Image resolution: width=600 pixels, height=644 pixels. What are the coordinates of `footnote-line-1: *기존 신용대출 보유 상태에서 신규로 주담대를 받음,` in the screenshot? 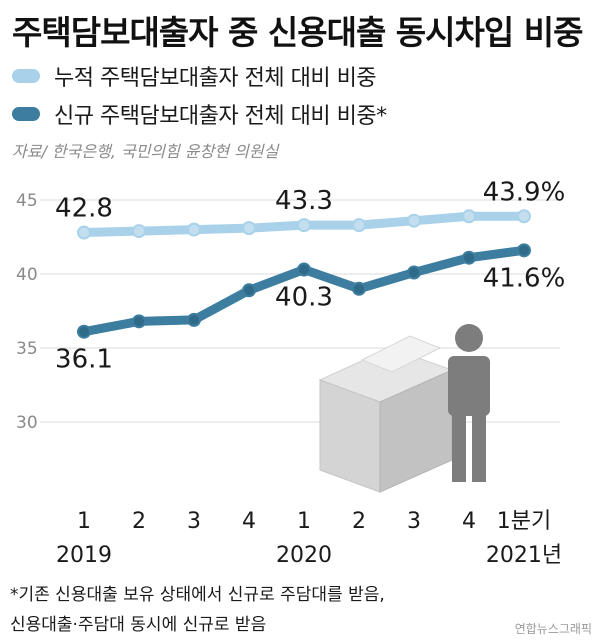 It's located at (197, 595).